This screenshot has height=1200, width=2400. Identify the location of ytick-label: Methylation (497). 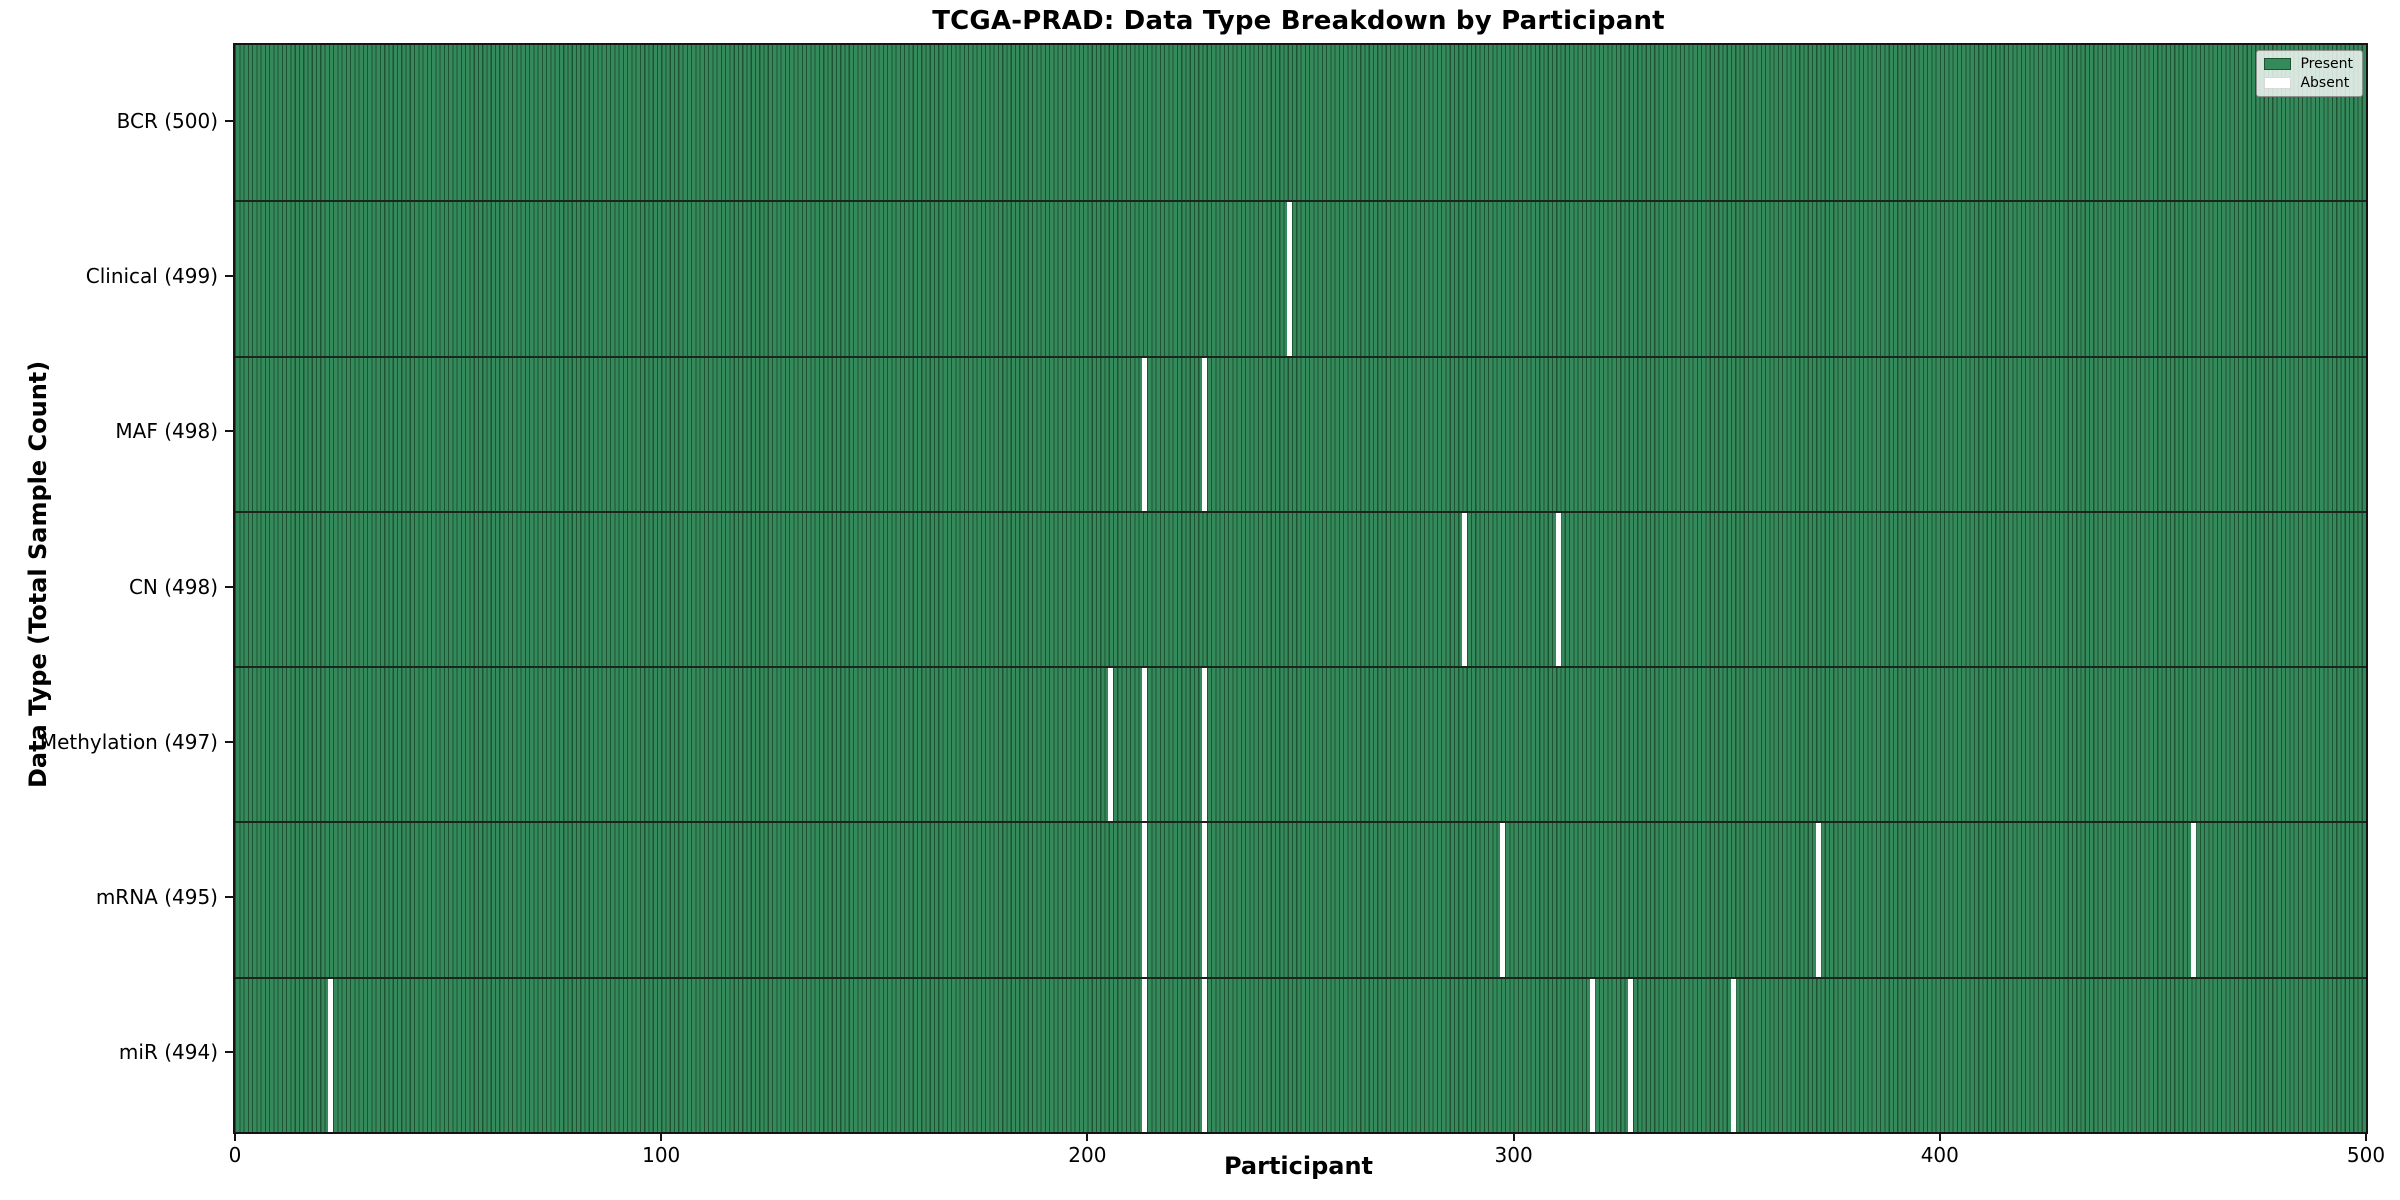
(128, 741).